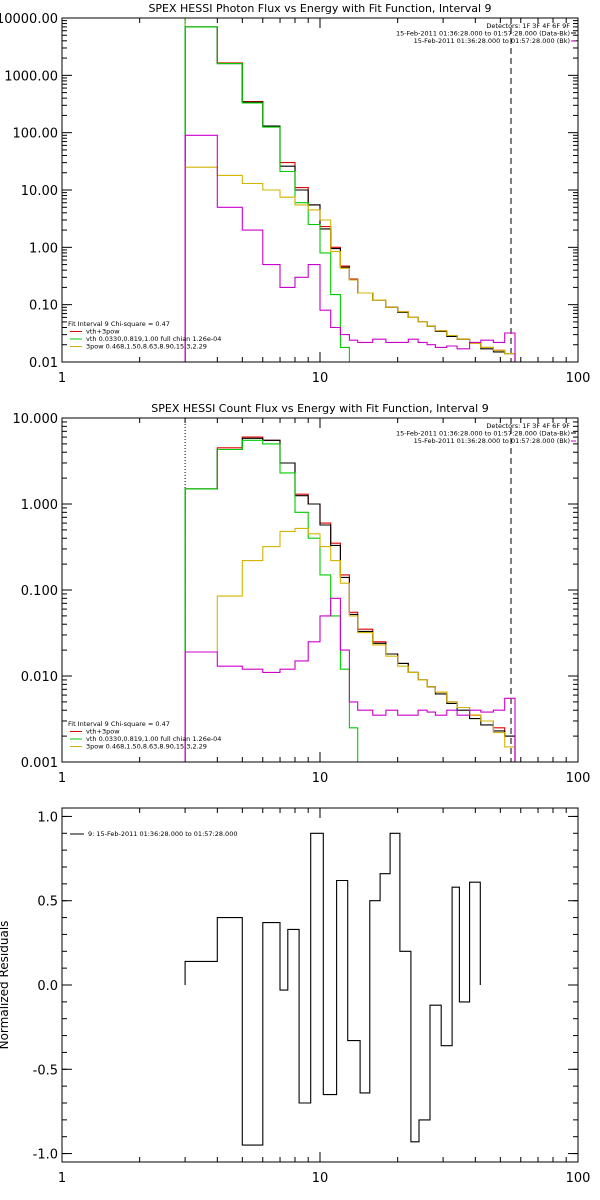 The height and width of the screenshot is (1200, 600). Describe the element at coordinates (47, 817) in the screenshot. I see `y-tick-label: 1.0` at that location.